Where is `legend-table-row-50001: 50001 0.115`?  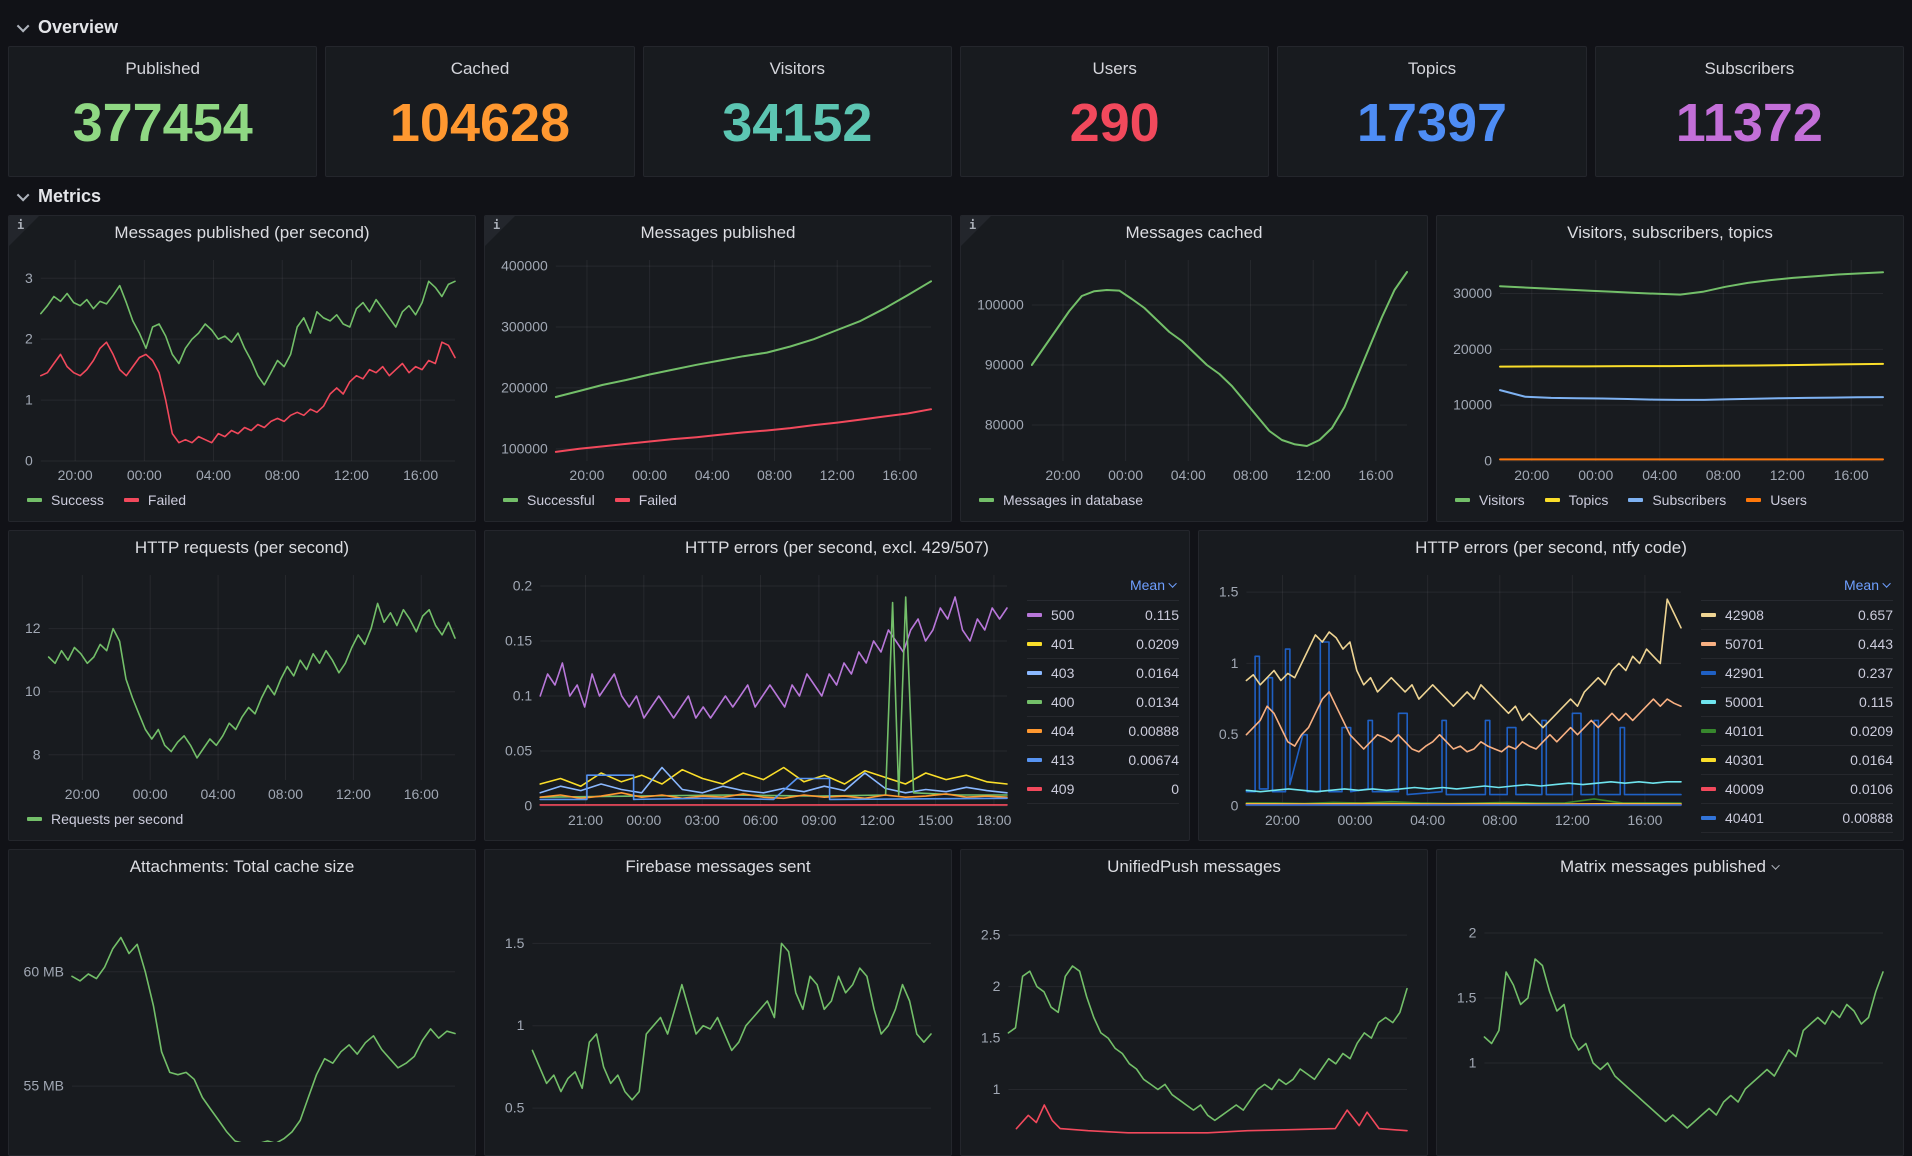
legend-table-row-50001: 50001 0.115 is located at coordinates (1797, 702).